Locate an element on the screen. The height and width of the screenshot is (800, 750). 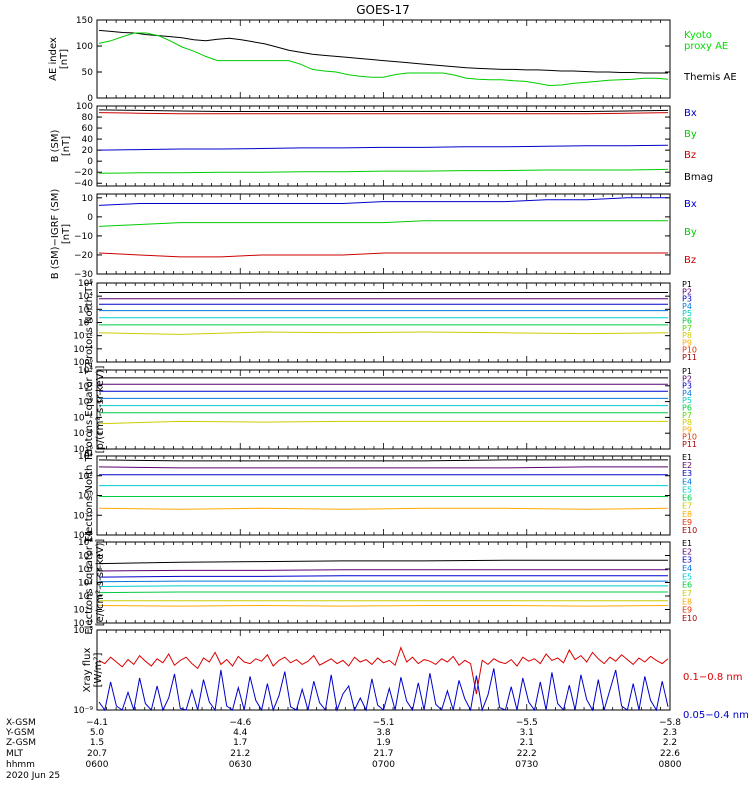
legend-label: Kyoto is located at coordinates (698, 35).